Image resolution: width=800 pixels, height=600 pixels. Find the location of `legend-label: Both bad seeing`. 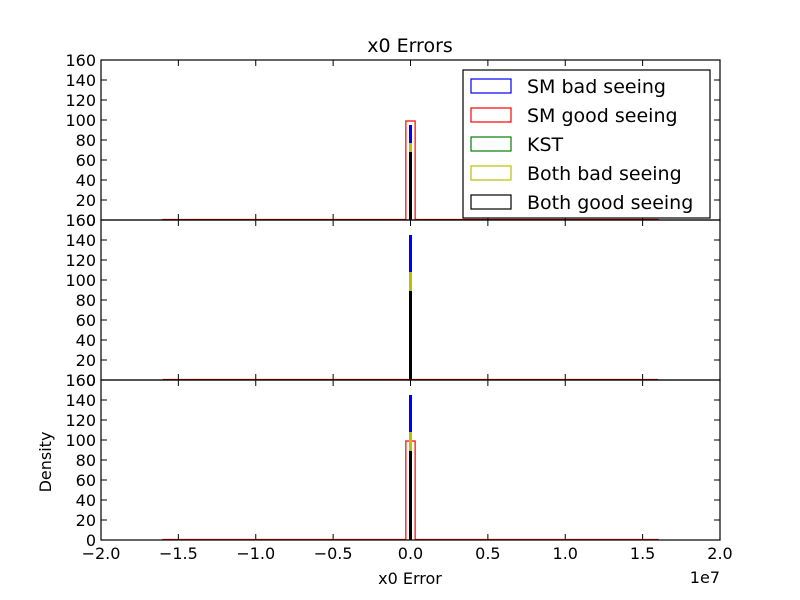

legend-label: Both bad seeing is located at coordinates (604, 174).